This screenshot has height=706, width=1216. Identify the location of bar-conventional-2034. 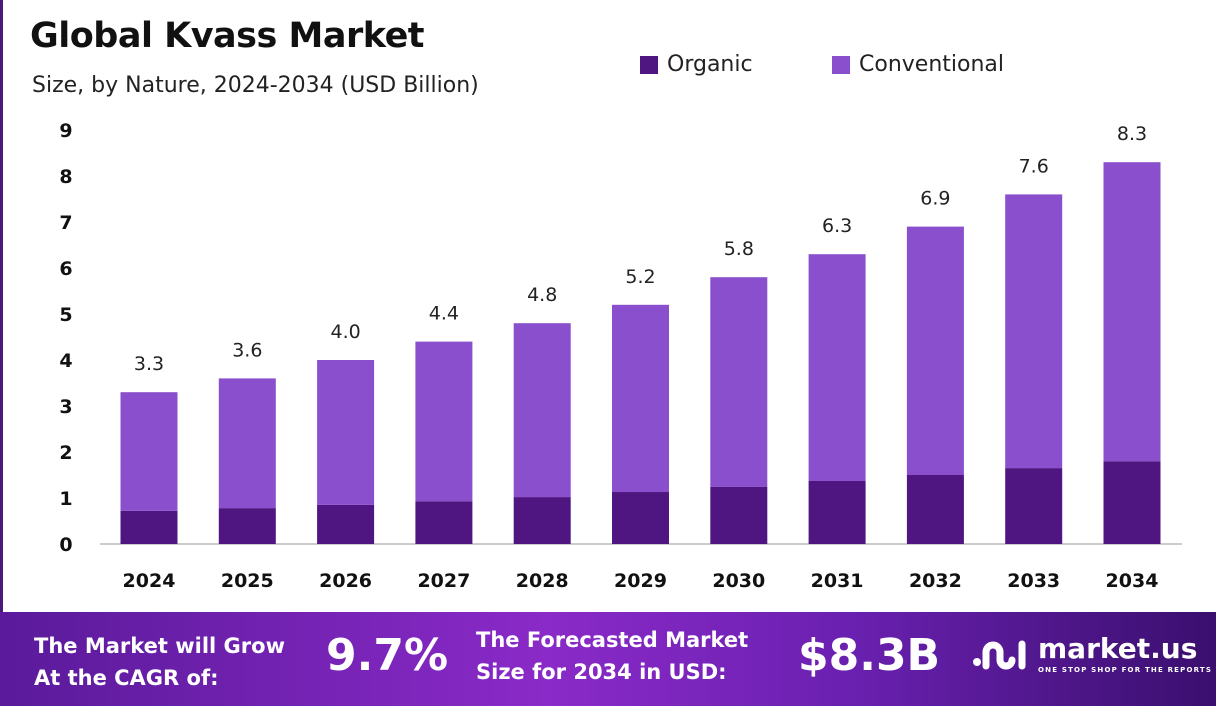
(1132, 312).